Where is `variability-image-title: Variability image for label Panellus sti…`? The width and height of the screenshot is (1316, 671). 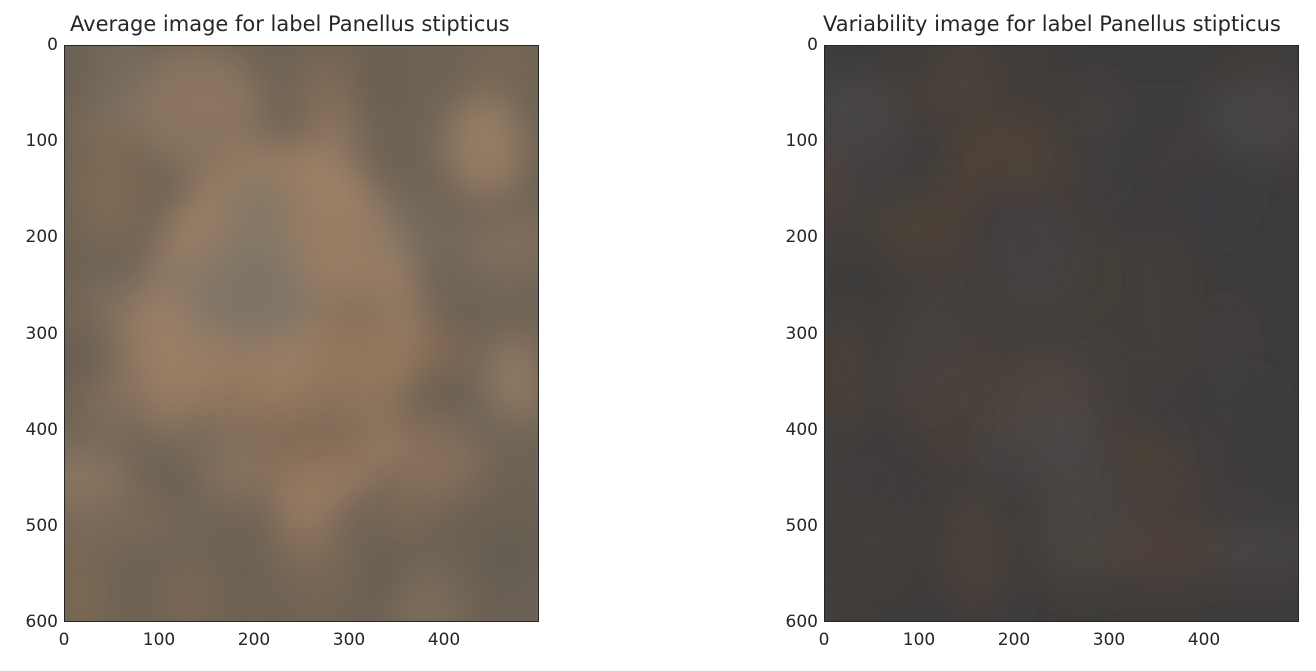
variability-image-title: Variability image for label Panellus sti… is located at coordinates (1052, 24).